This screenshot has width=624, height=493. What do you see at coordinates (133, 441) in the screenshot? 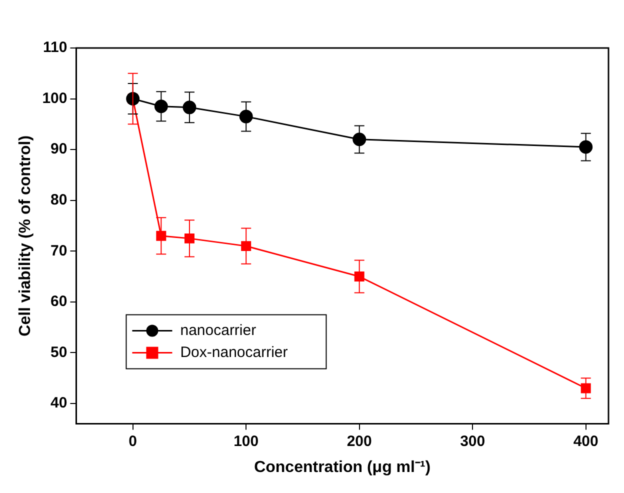
I see `x-tick-label: 0` at bounding box center [133, 441].